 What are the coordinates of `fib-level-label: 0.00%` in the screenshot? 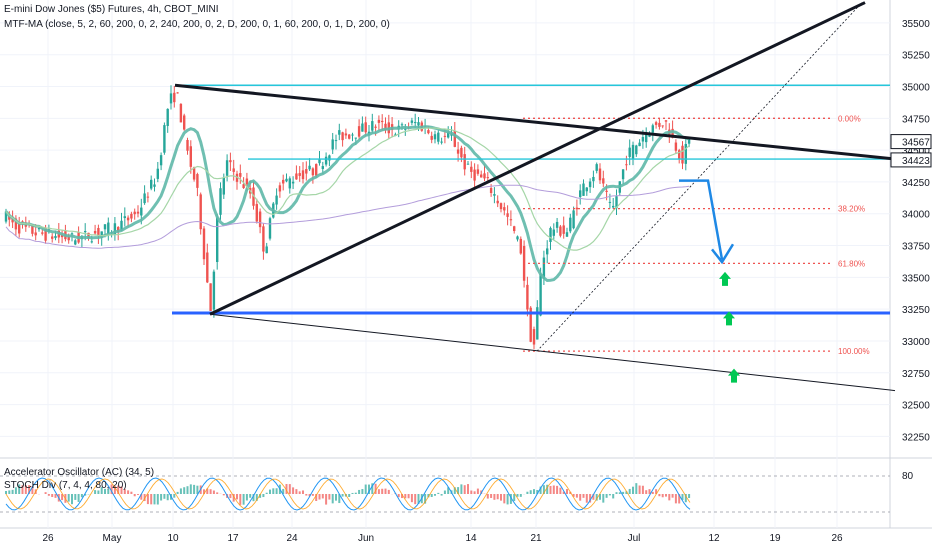 It's located at (849, 118).